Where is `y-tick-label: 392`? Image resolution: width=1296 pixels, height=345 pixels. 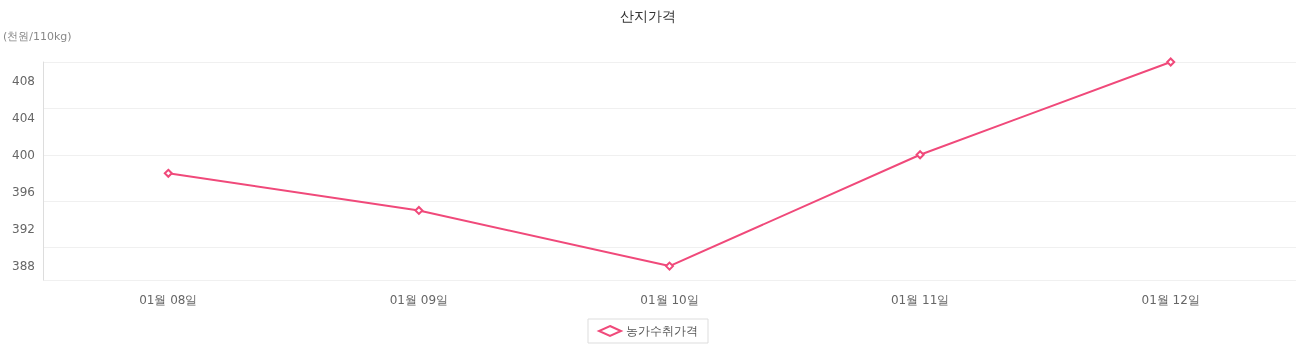 y-tick-label: 392 is located at coordinates (23, 228).